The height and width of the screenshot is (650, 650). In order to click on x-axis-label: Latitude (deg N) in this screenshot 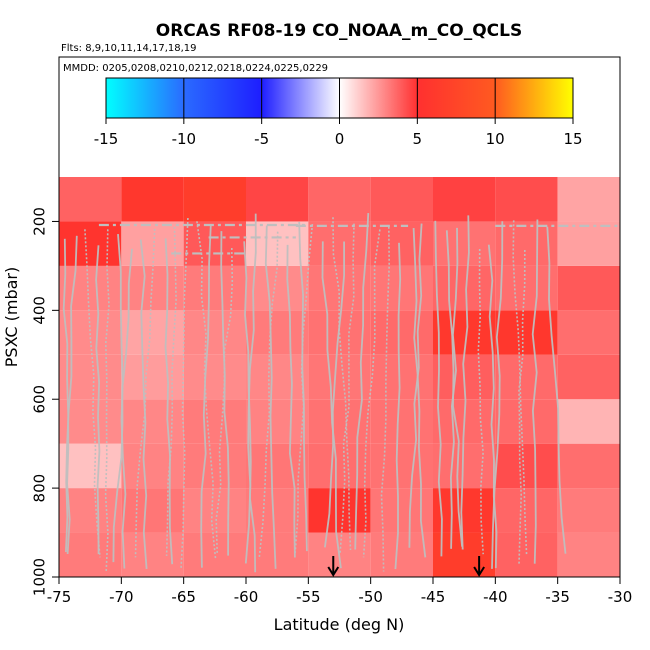, I will do `click(339, 624)`.